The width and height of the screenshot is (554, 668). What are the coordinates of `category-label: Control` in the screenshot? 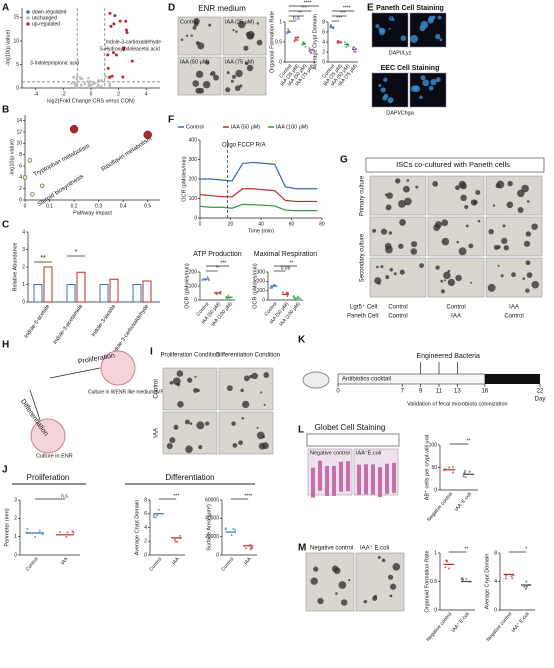 It's located at (155, 564).